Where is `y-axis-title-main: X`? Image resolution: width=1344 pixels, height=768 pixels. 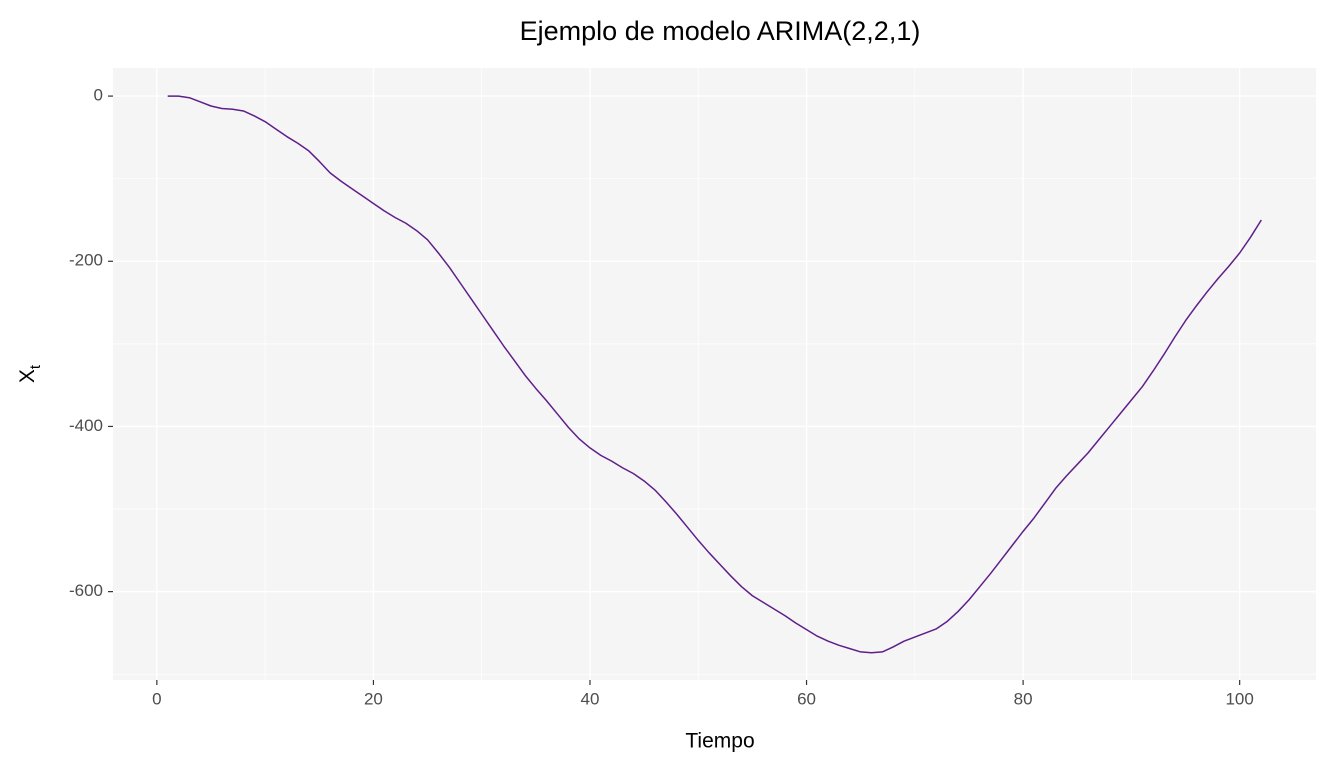 y-axis-title-main: X is located at coordinates (27, 376).